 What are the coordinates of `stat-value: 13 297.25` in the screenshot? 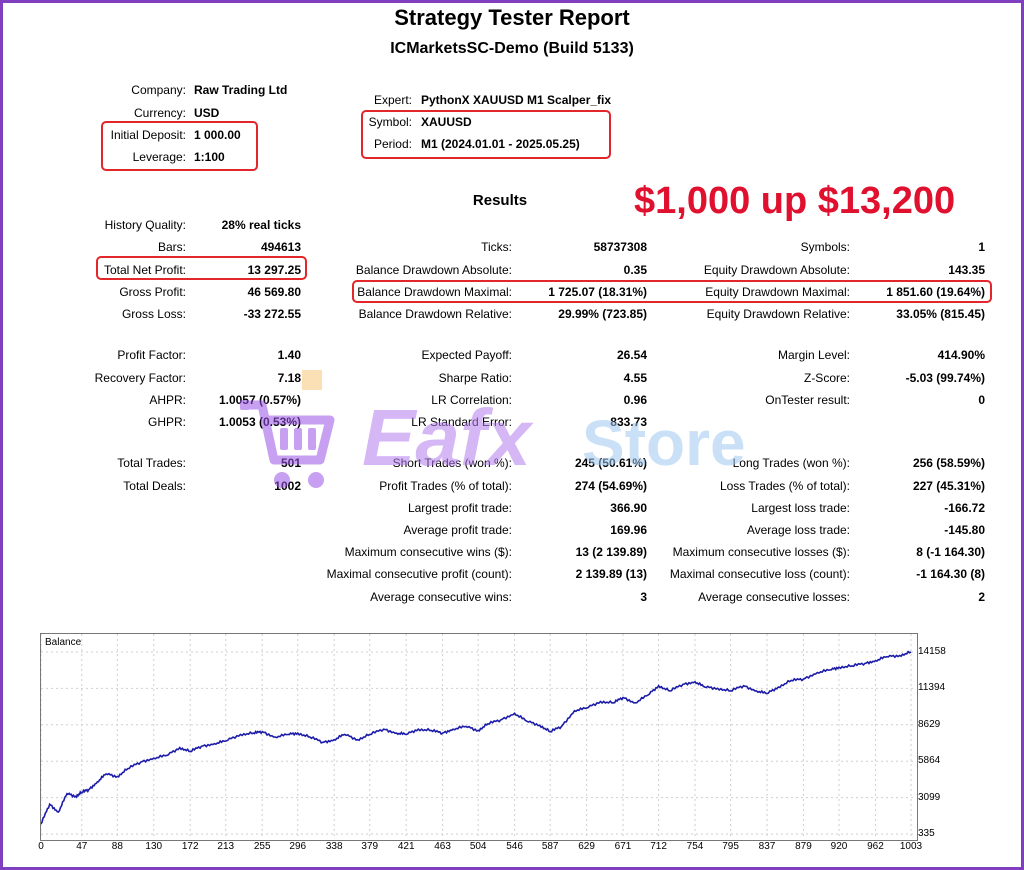 It's located at (274, 270).